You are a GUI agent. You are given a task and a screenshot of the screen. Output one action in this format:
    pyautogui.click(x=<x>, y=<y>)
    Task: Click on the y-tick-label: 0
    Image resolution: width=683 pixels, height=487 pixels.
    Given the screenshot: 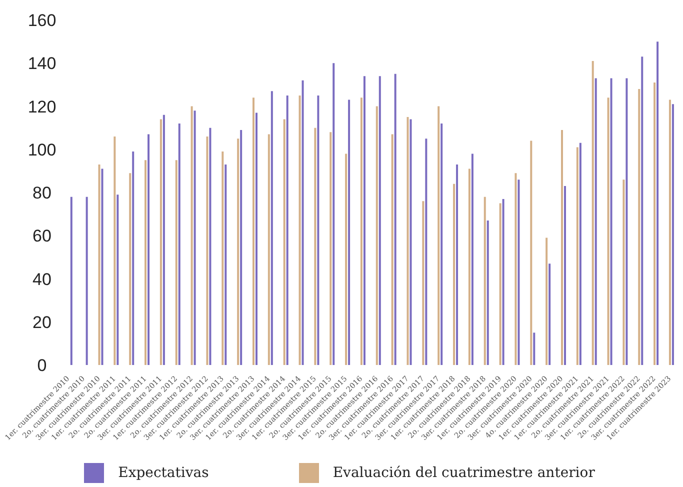 What is the action you would take?
    pyautogui.click(x=42, y=366)
    